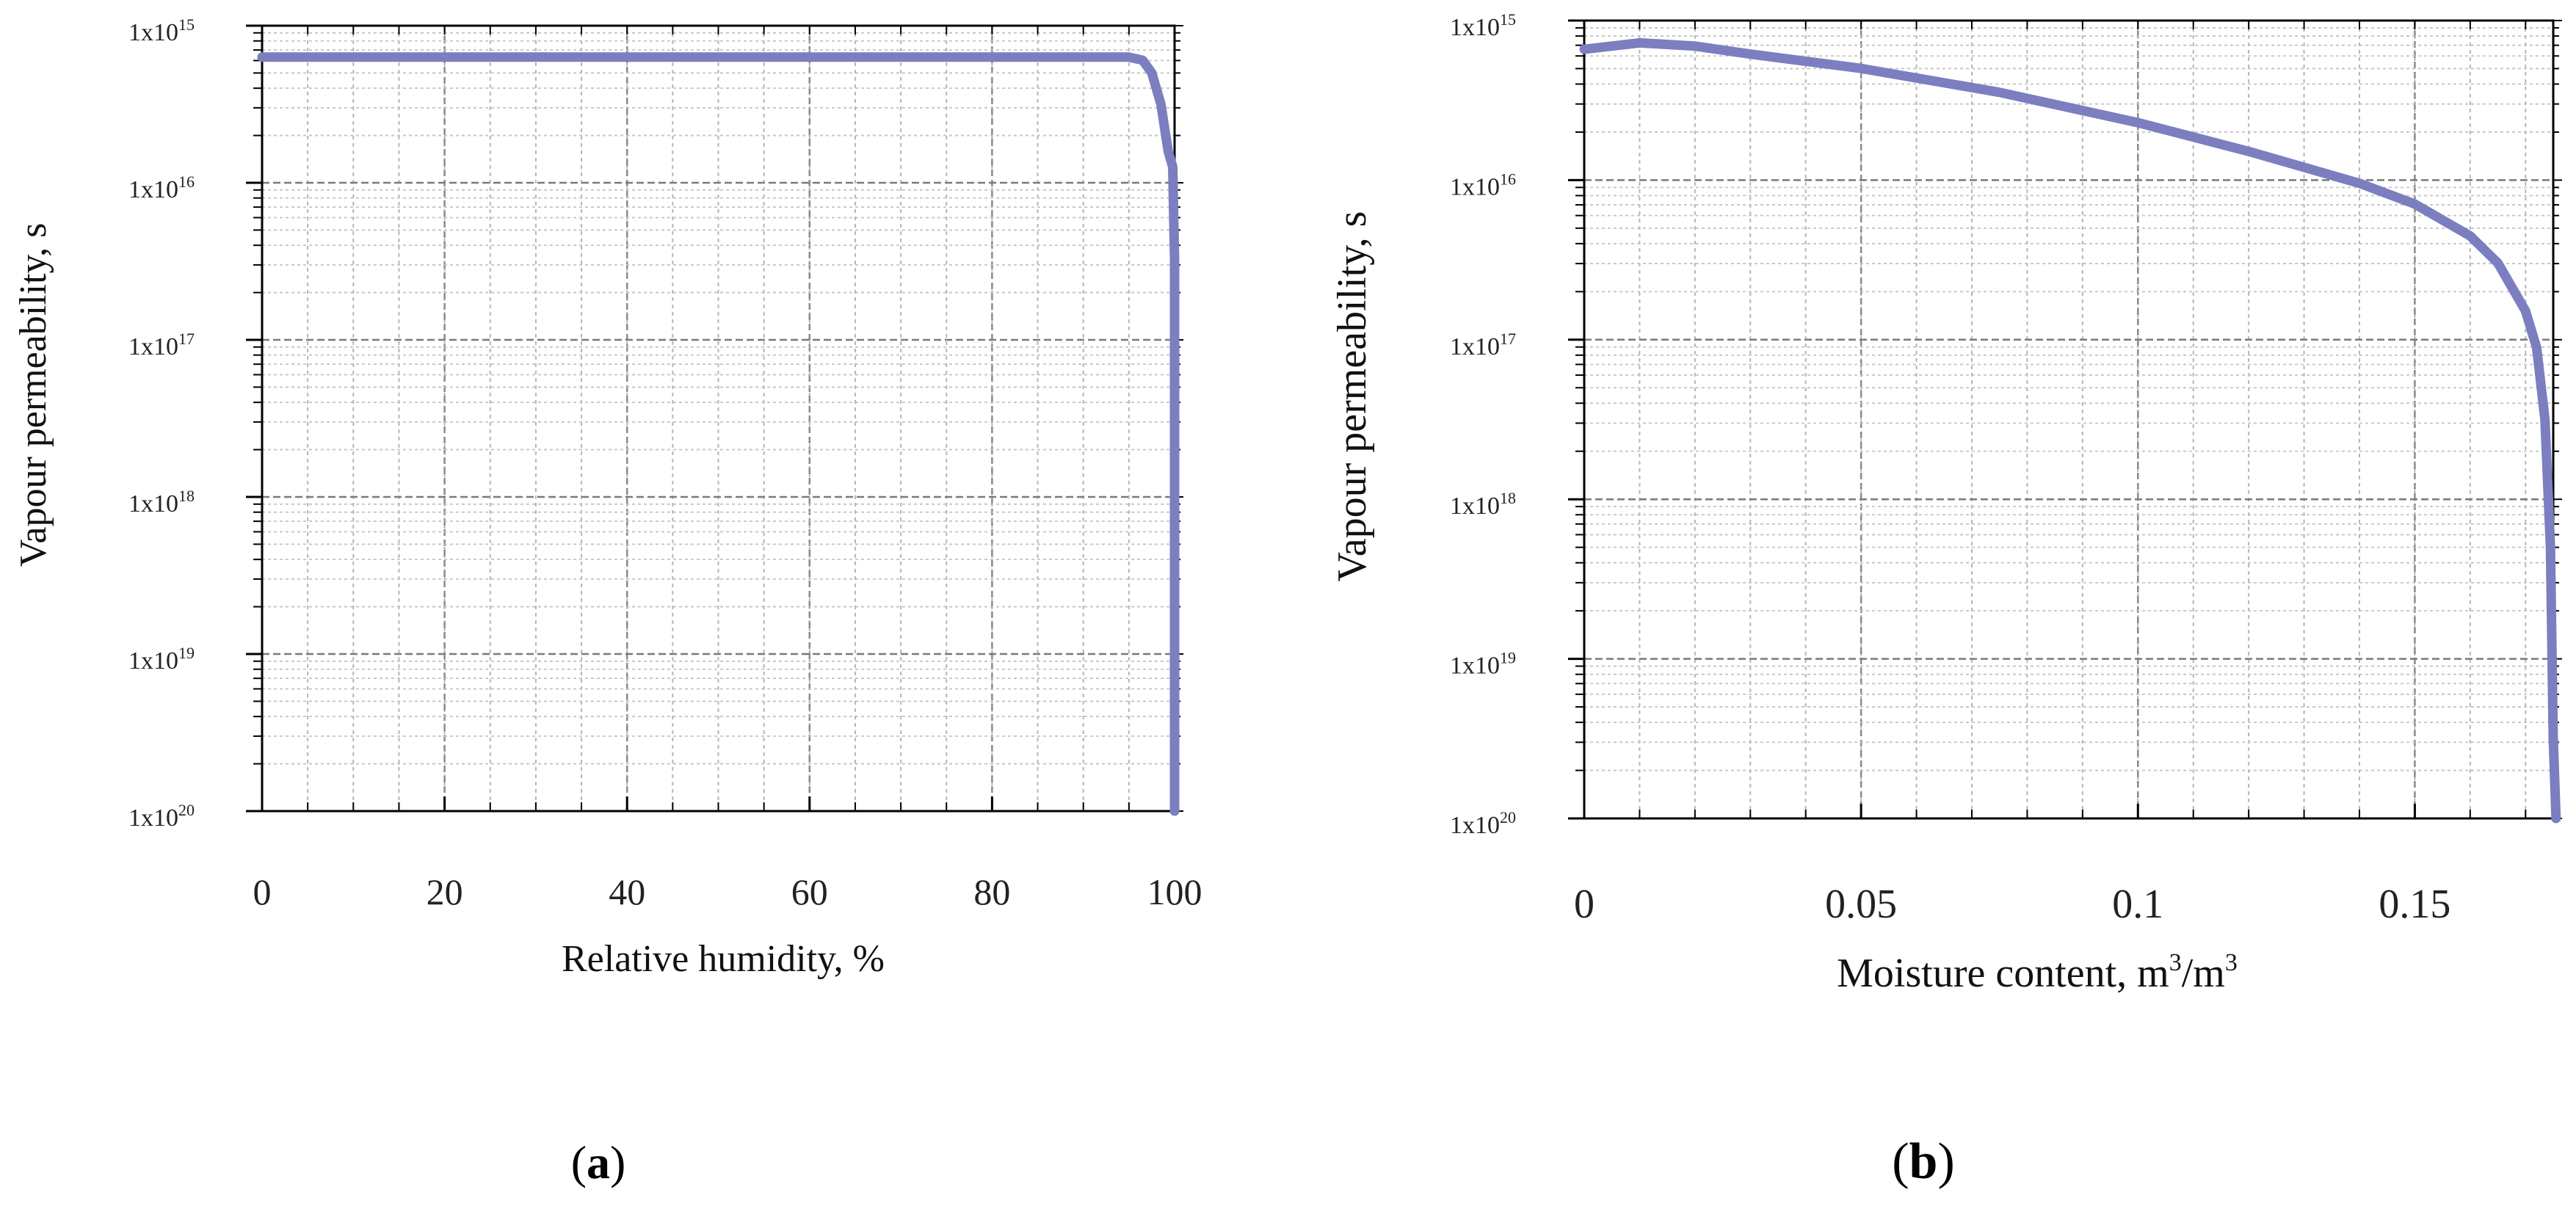 Image resolution: width=2576 pixels, height=1217 pixels. Describe the element at coordinates (627, 891) in the screenshot. I see `x-tick-label: 40` at that location.